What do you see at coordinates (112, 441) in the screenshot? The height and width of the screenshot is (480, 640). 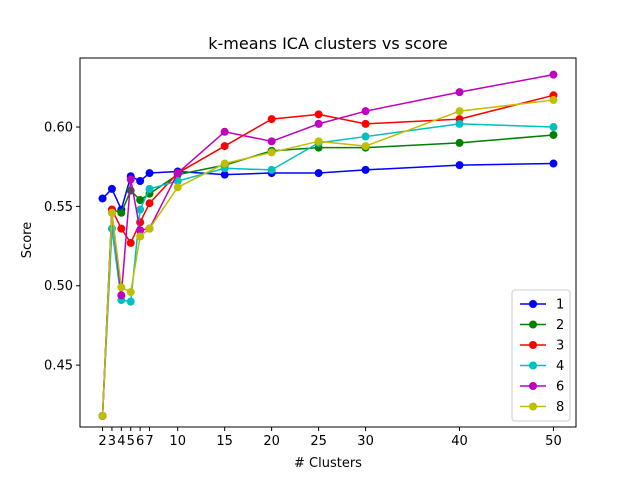 I see `x-tick-label: 3` at bounding box center [112, 441].